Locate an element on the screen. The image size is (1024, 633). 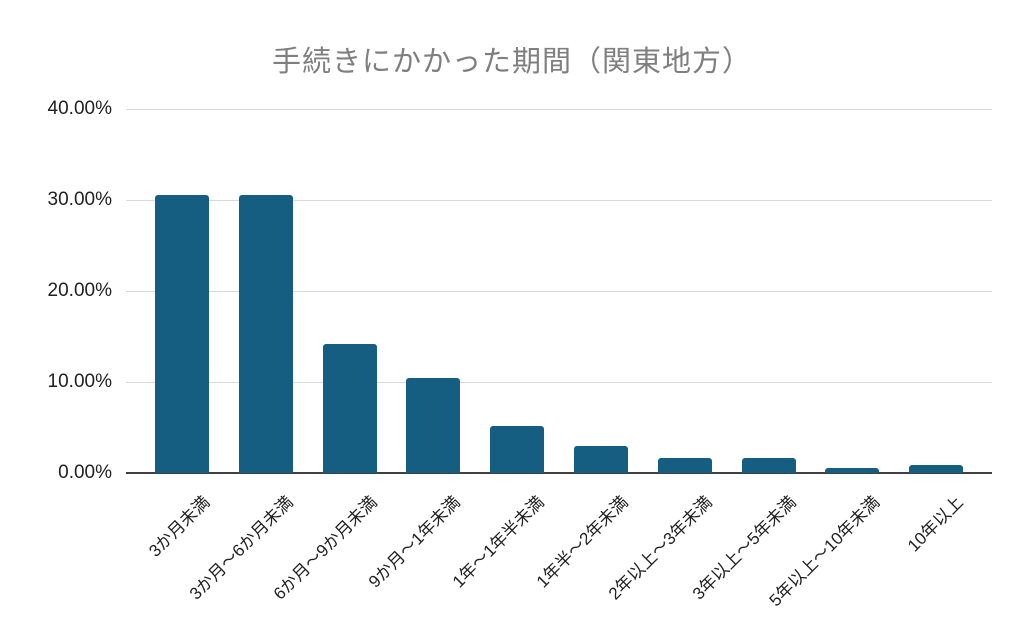
x-axis-tick-label: 3か月未満 is located at coordinates (178, 526).